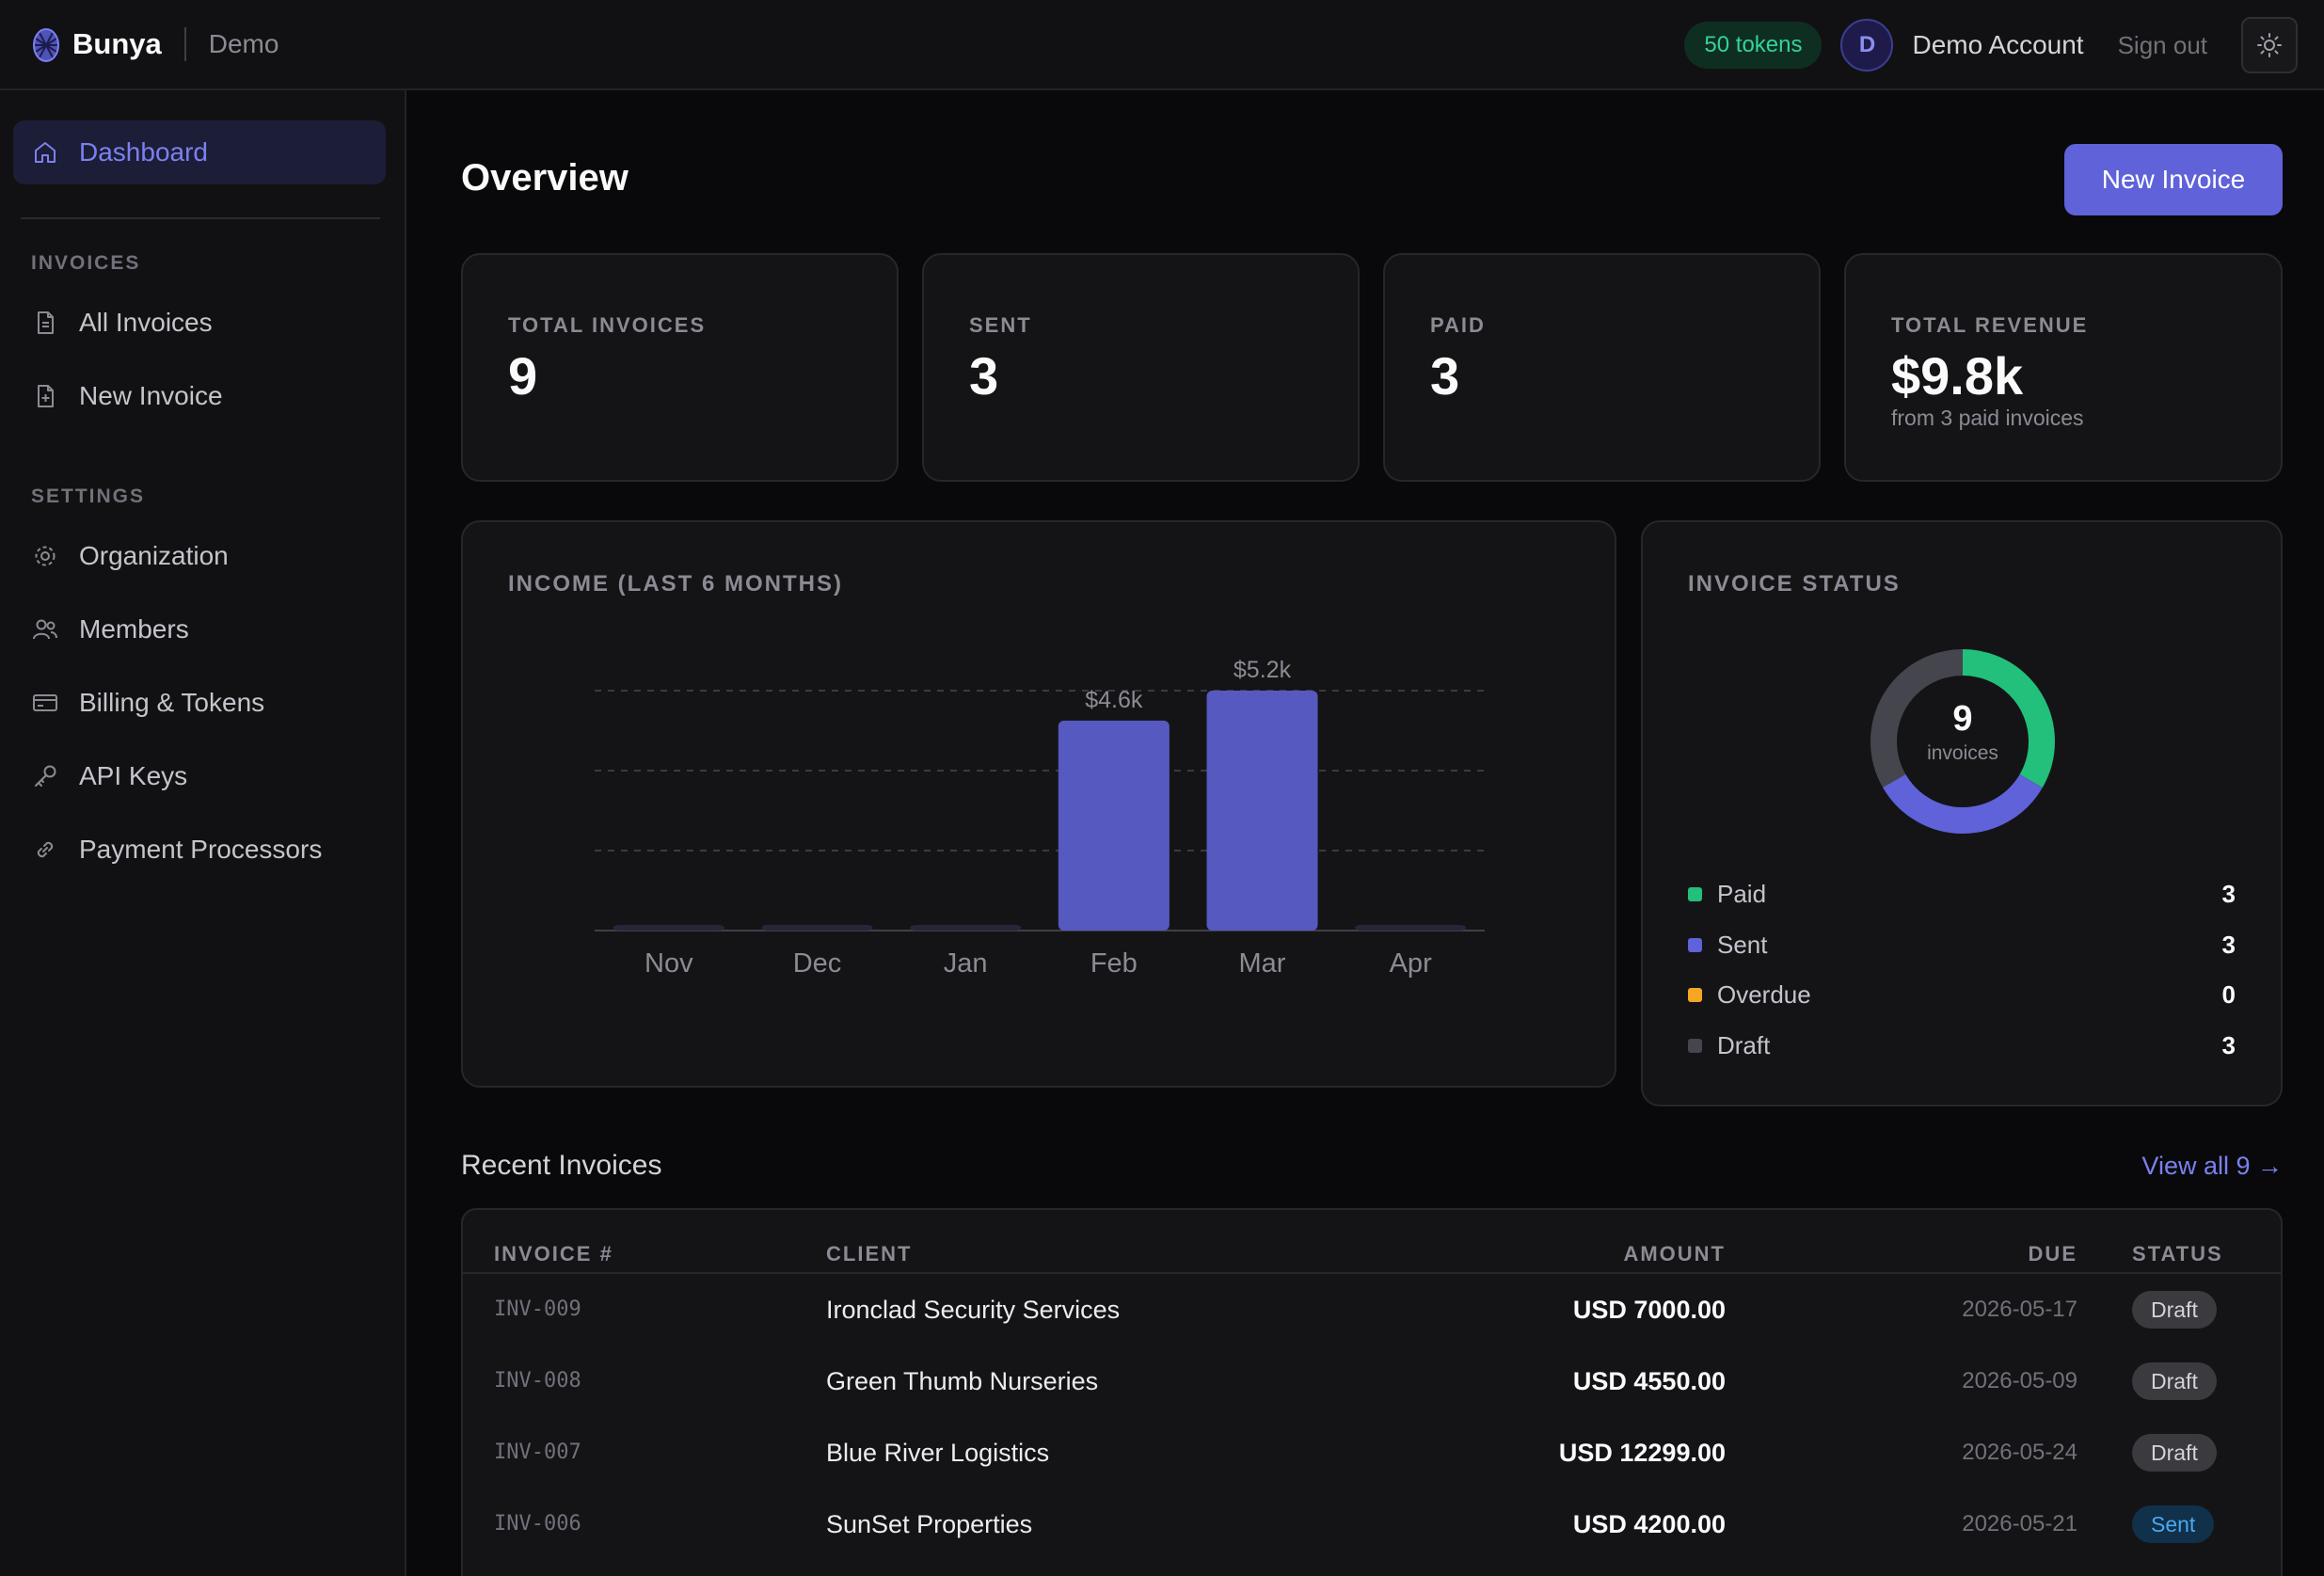 This screenshot has height=1576, width=2324. I want to click on chart-bar-nov, so click(668, 928).